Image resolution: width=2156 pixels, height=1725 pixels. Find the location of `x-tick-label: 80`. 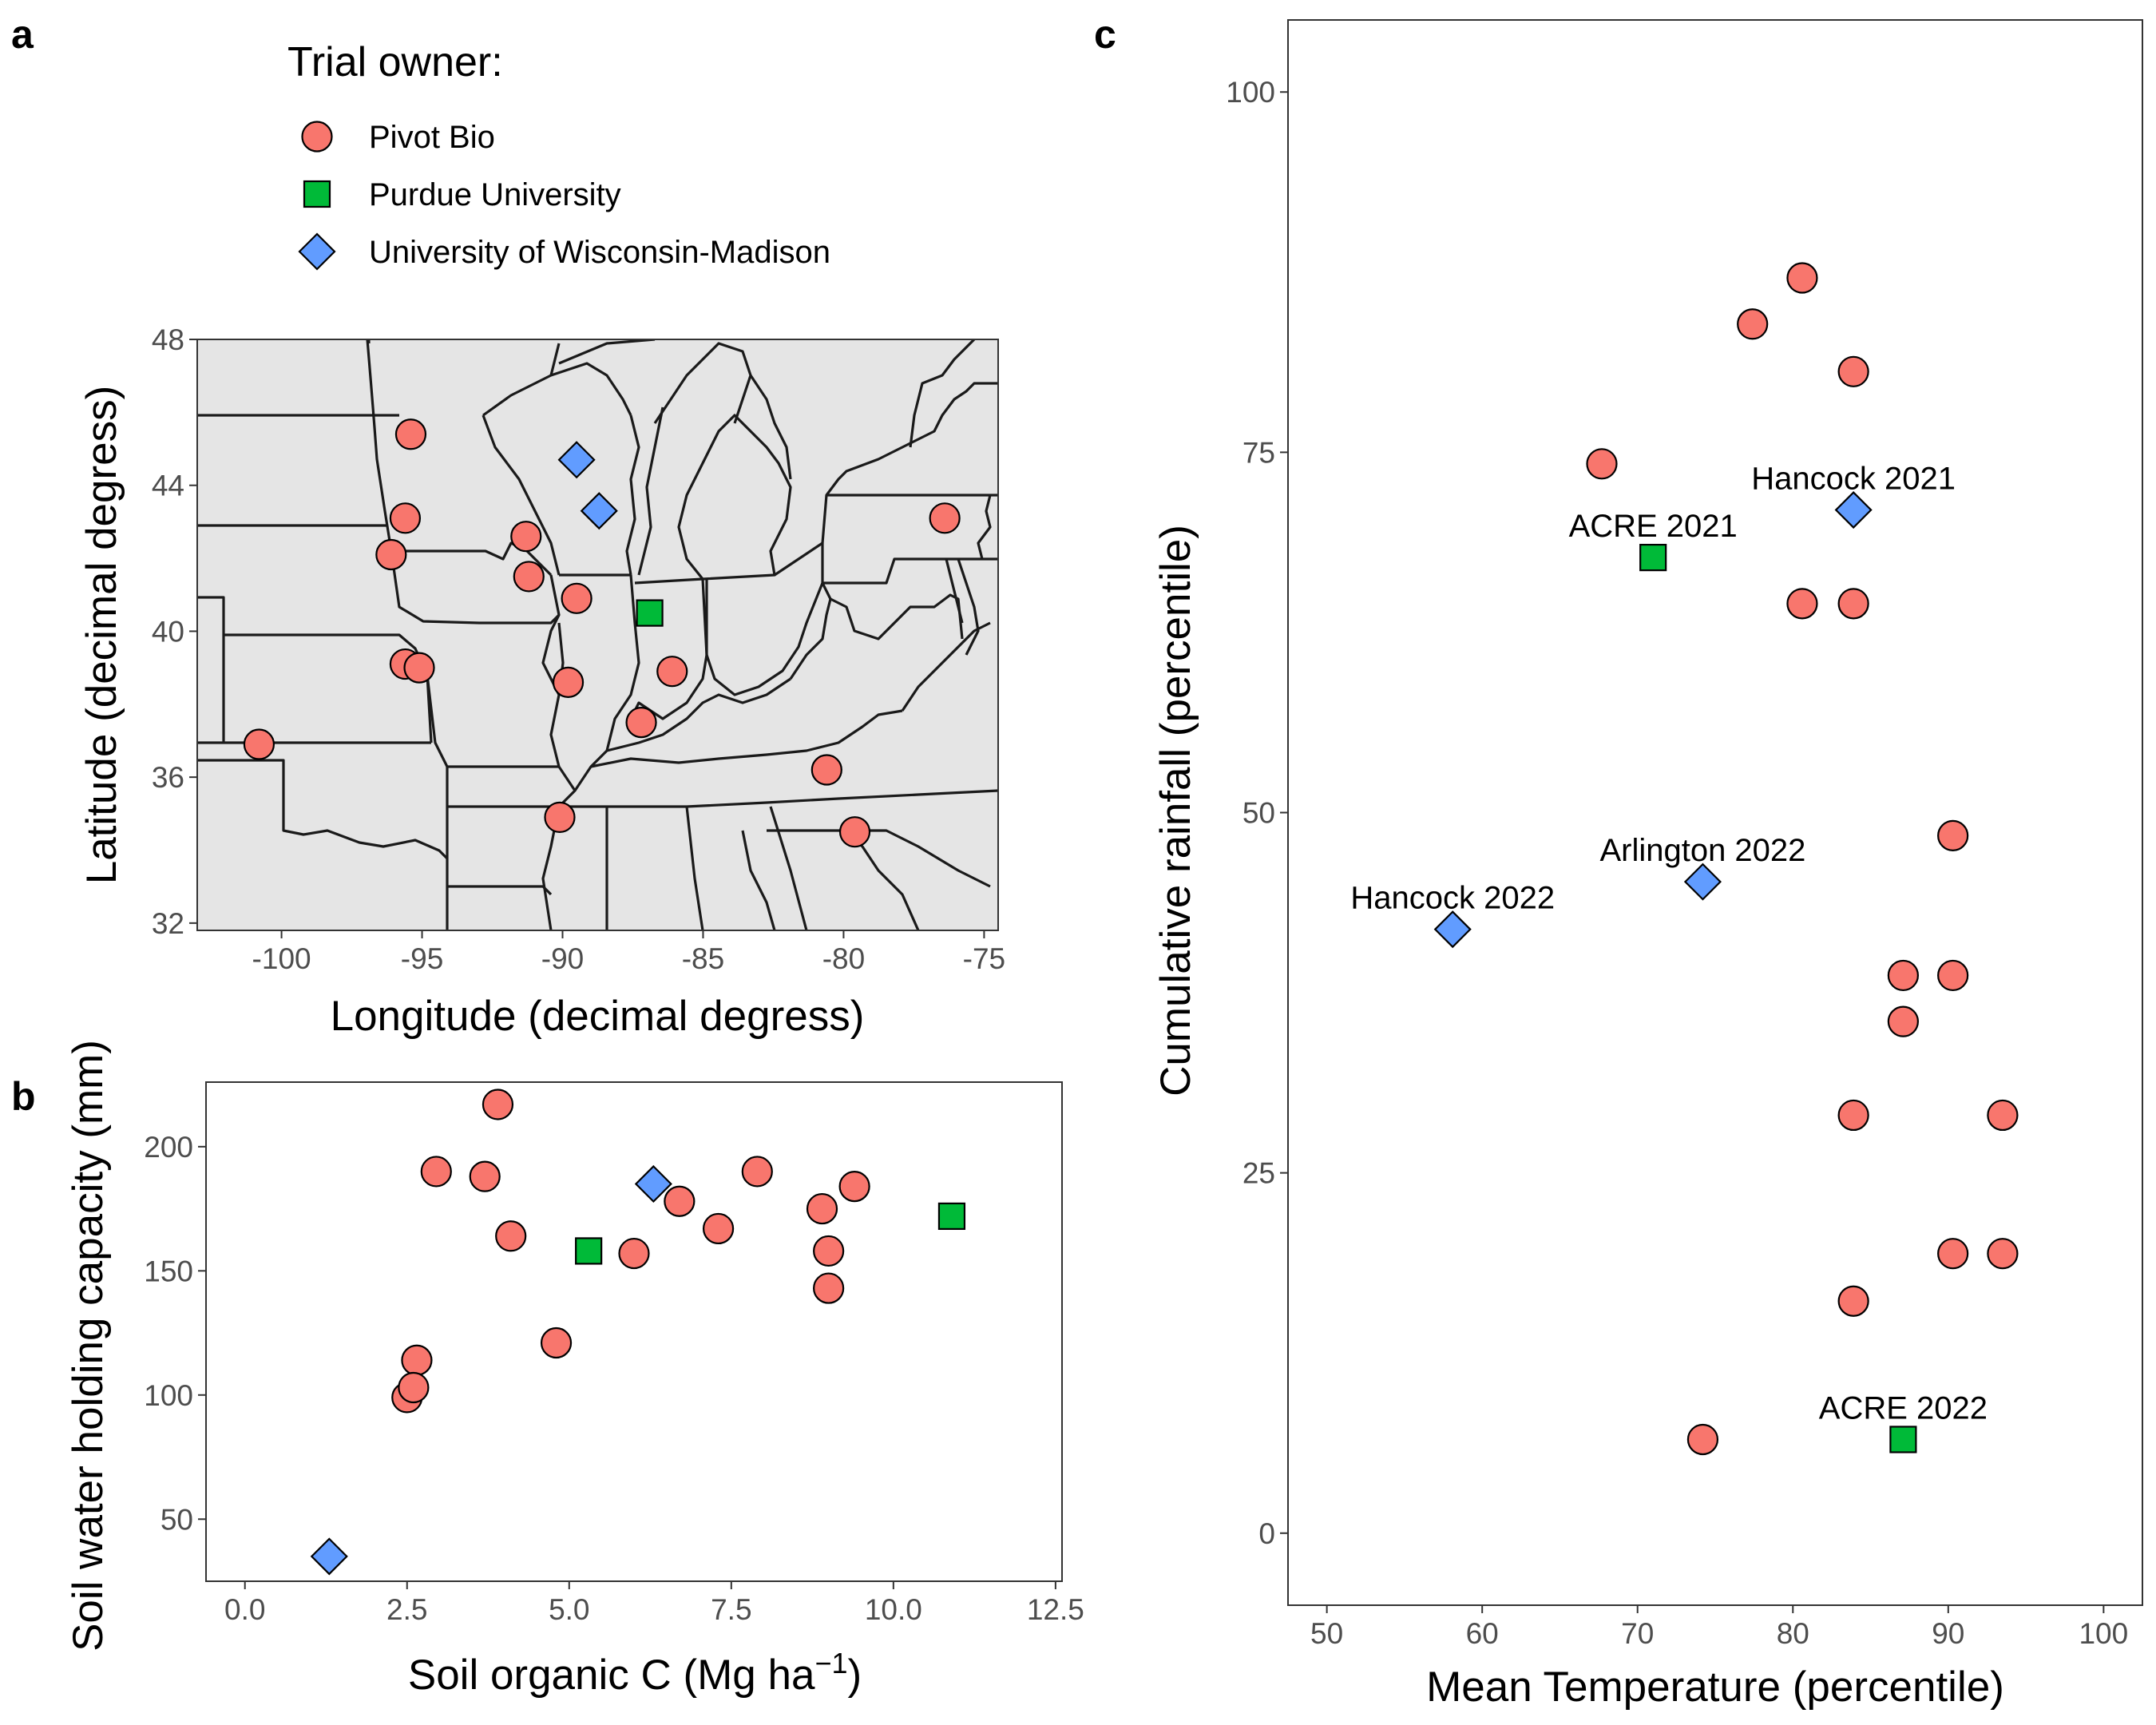

x-tick-label: 80 is located at coordinates (1793, 1634).